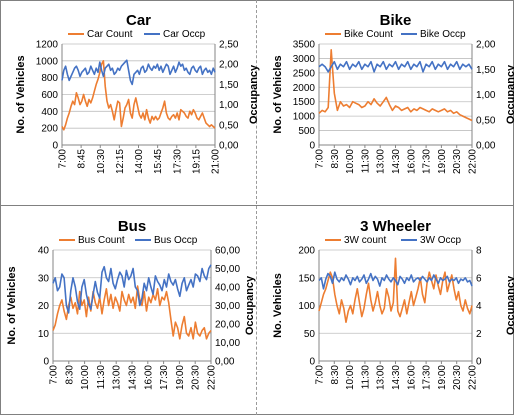 This screenshot has width=514, height=415. Describe the element at coordinates (120, 161) in the screenshot. I see `x-tick-label: 12:15` at that location.